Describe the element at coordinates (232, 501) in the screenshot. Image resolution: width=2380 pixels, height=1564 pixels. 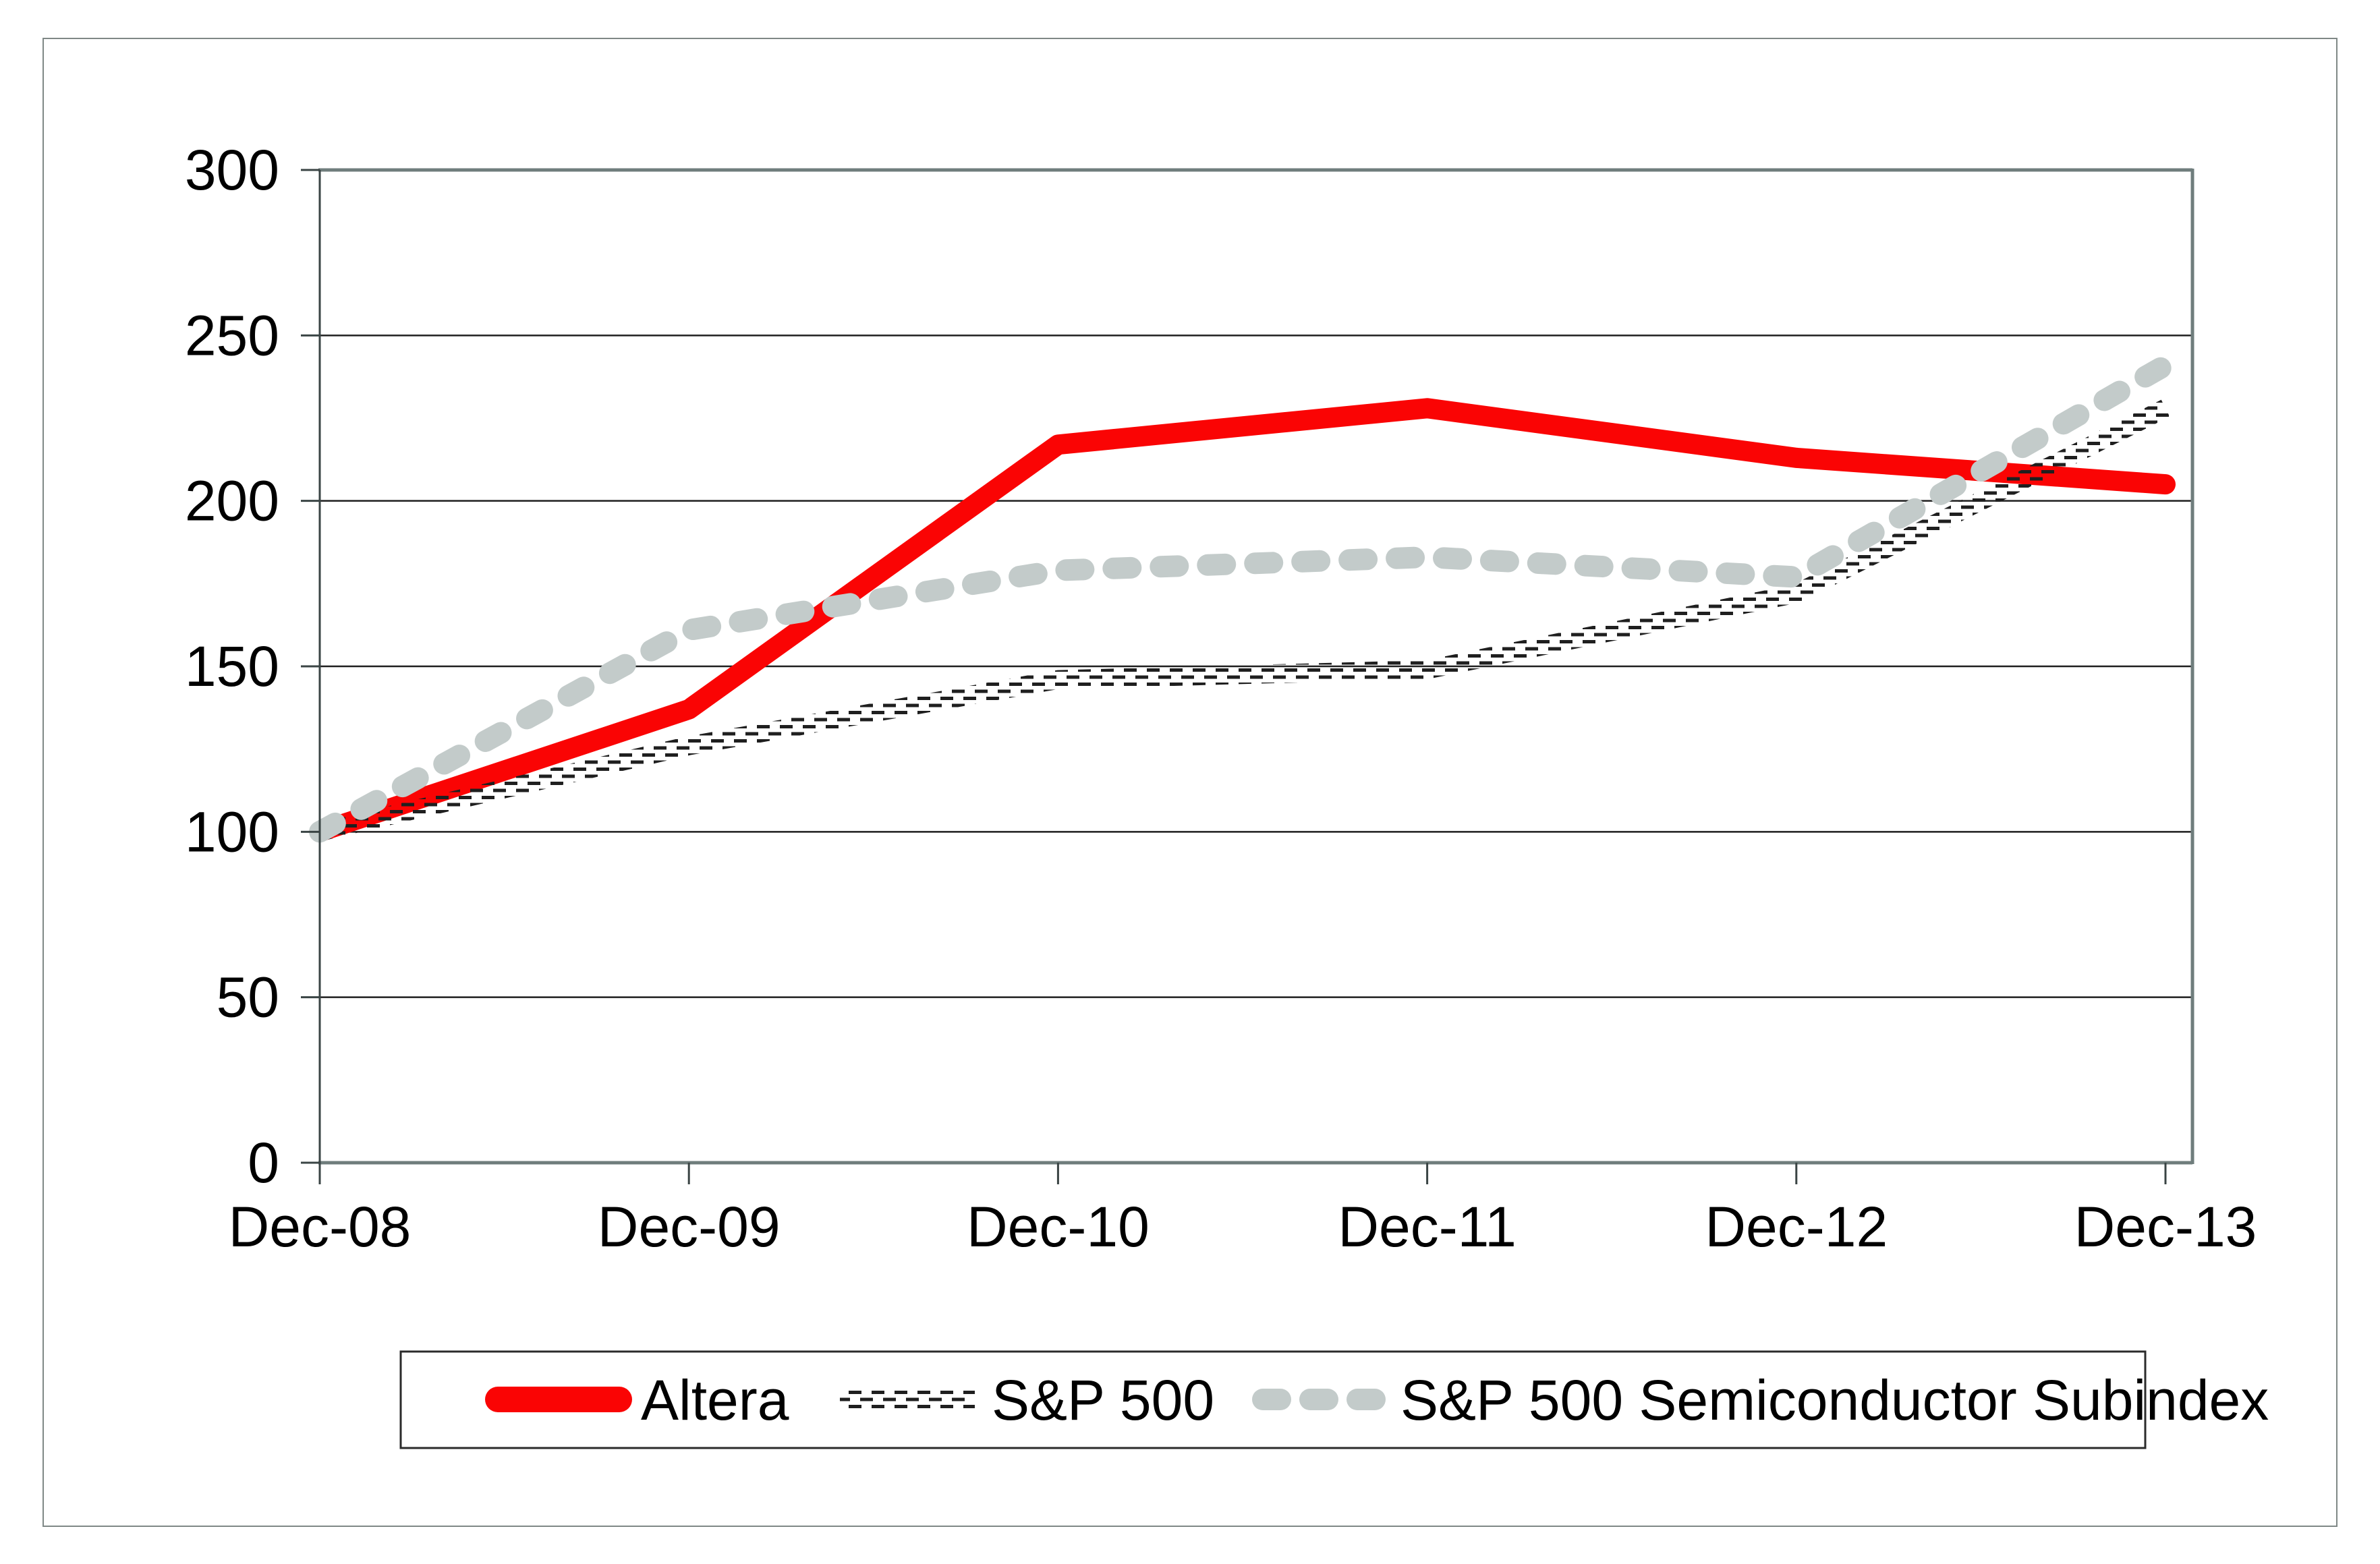
I see `y-tick-label-200: 200` at that location.